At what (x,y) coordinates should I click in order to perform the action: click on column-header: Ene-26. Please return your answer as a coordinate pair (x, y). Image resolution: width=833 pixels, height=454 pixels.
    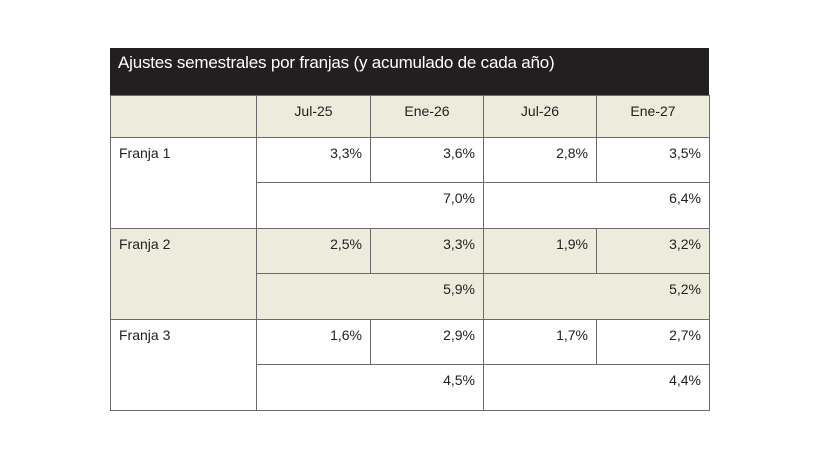
    Looking at the image, I should click on (427, 116).